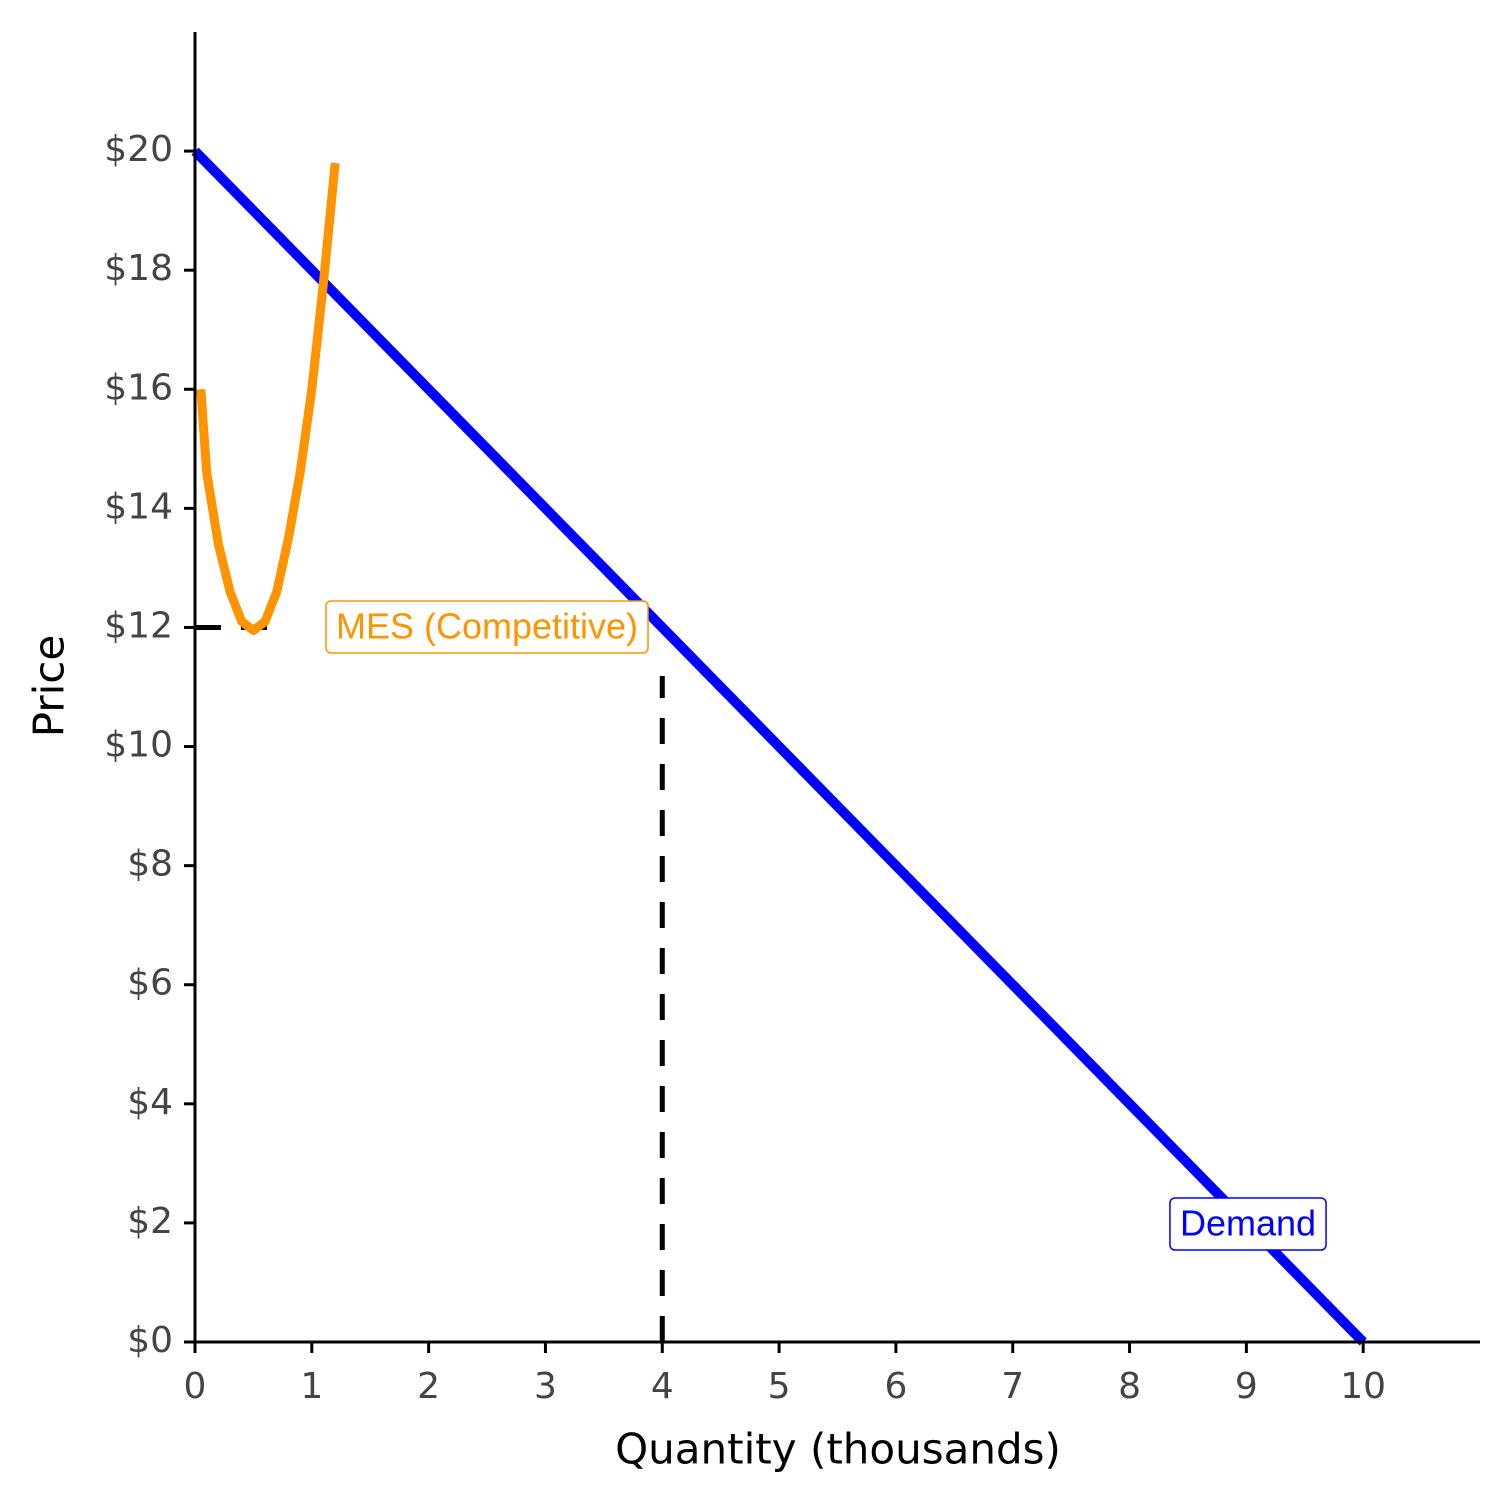  I want to click on x-tick-label: 3, so click(545, 1386).